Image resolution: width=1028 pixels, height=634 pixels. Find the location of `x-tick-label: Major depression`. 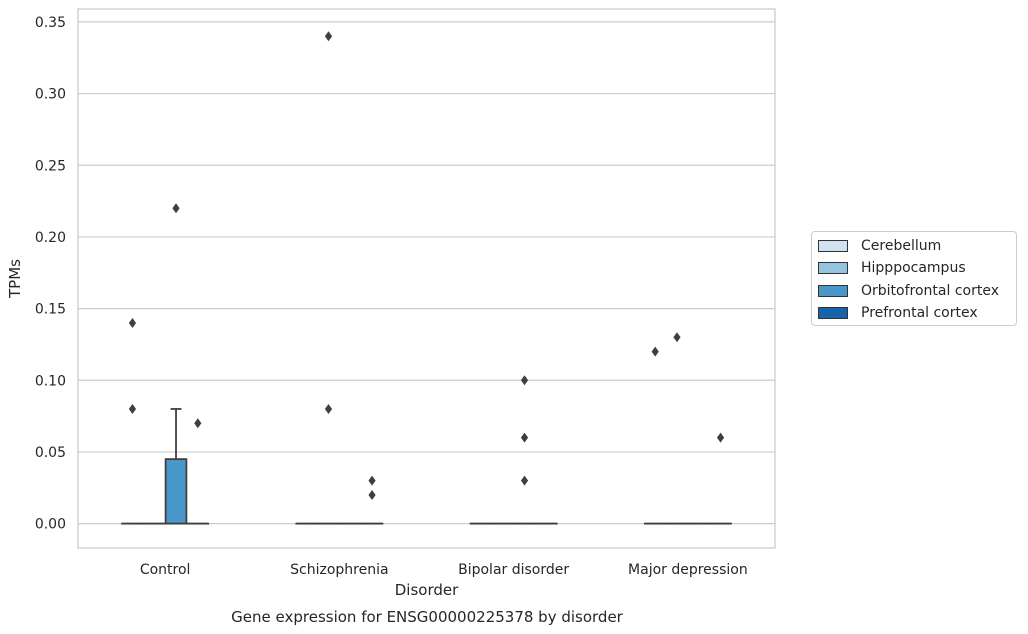

x-tick-label: Major depression is located at coordinates (688, 570).